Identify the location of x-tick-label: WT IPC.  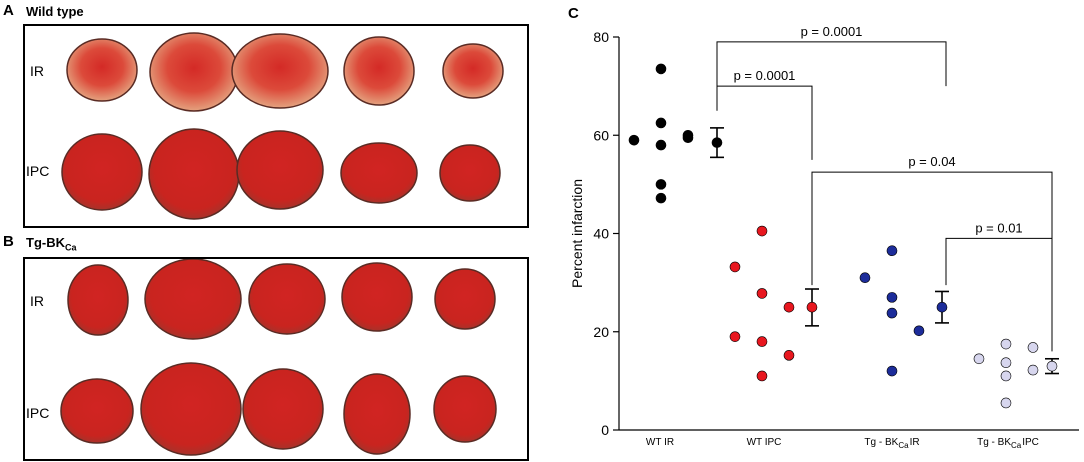
(764, 442).